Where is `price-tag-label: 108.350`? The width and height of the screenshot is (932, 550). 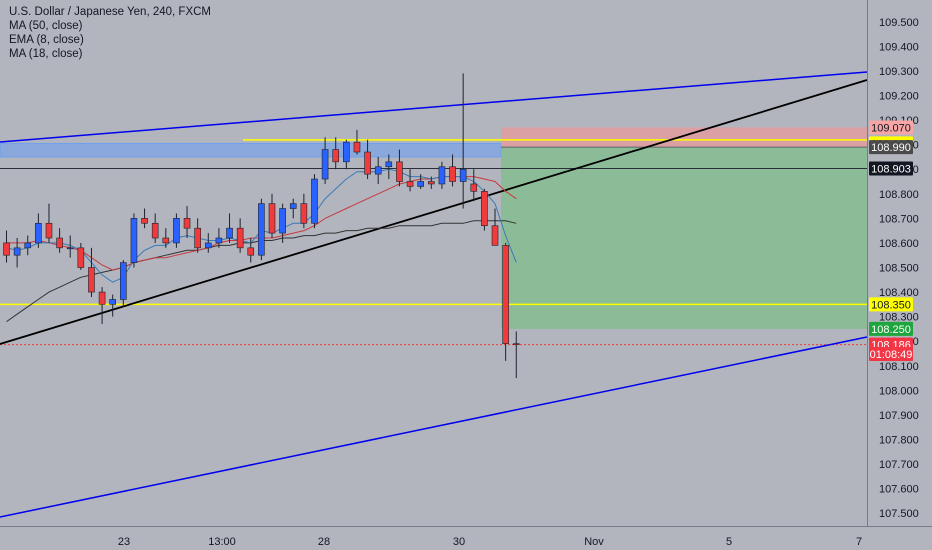 price-tag-label: 108.350 is located at coordinates (891, 305).